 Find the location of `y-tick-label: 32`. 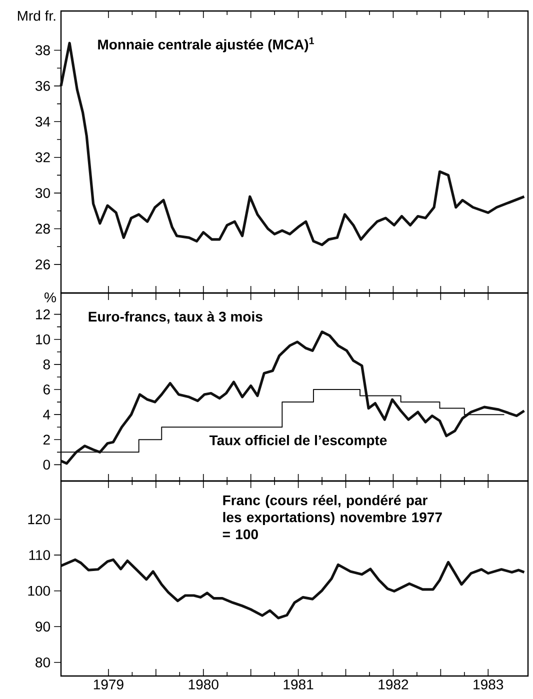

y-tick-label: 32 is located at coordinates (43, 157).